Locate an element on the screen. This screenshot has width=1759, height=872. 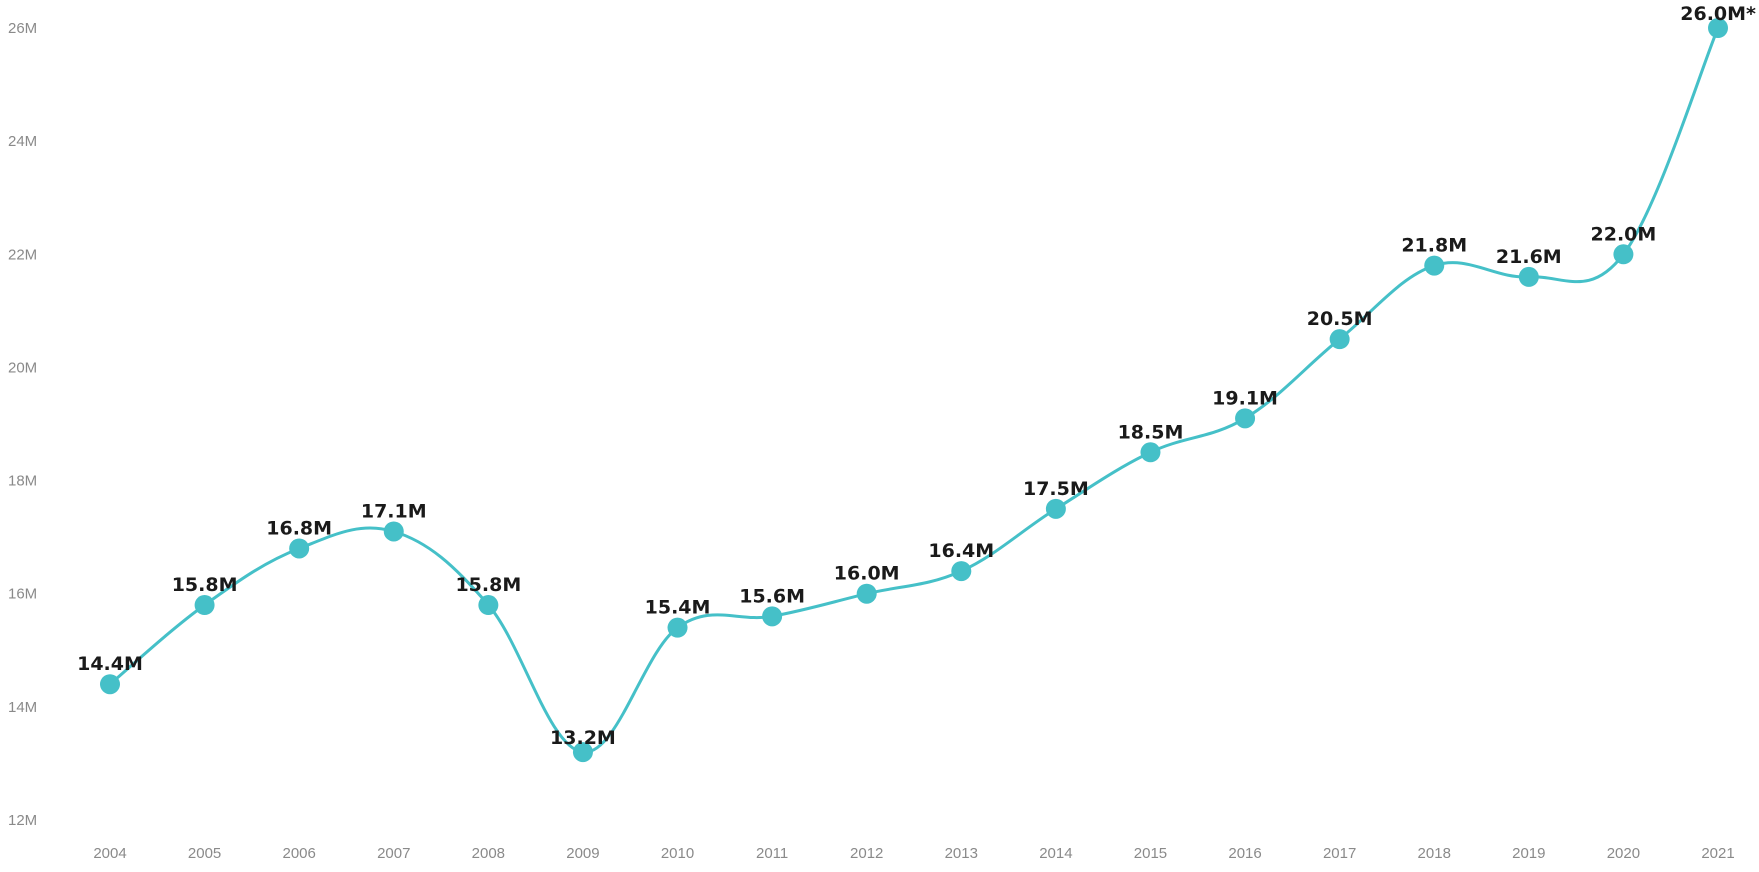
data-label: 14.4M is located at coordinates (110, 664).